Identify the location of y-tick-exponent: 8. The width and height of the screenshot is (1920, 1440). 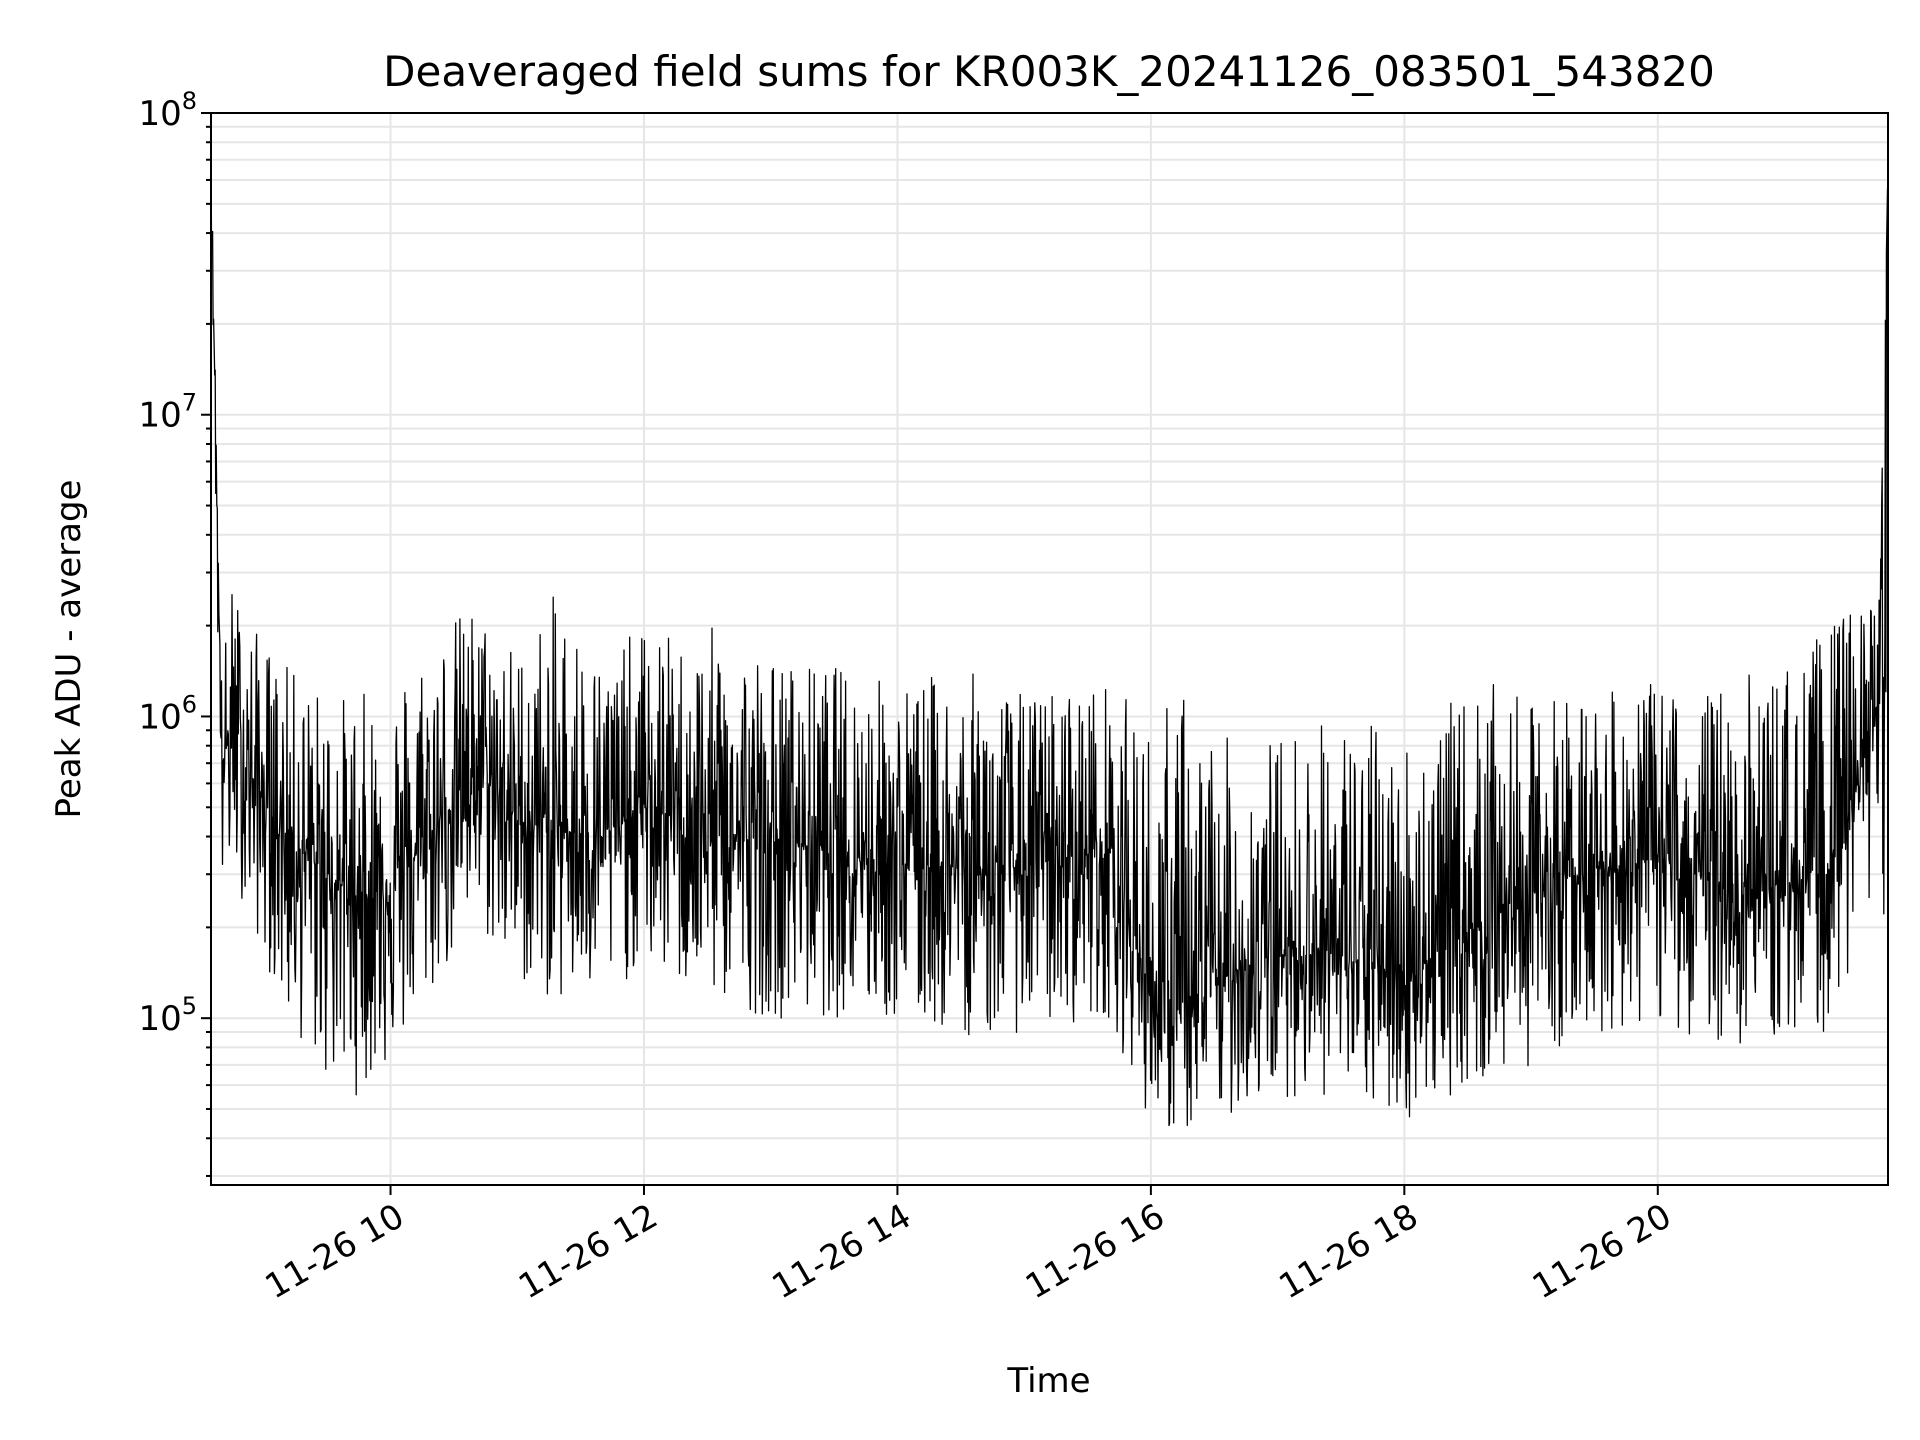
(189, 101).